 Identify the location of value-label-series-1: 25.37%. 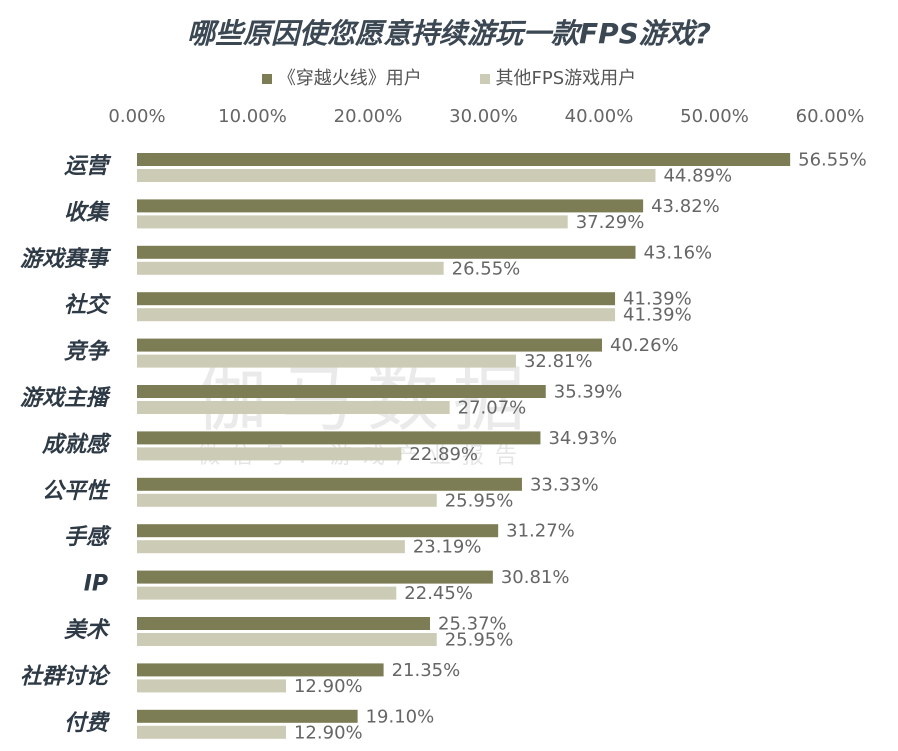
(472, 624).